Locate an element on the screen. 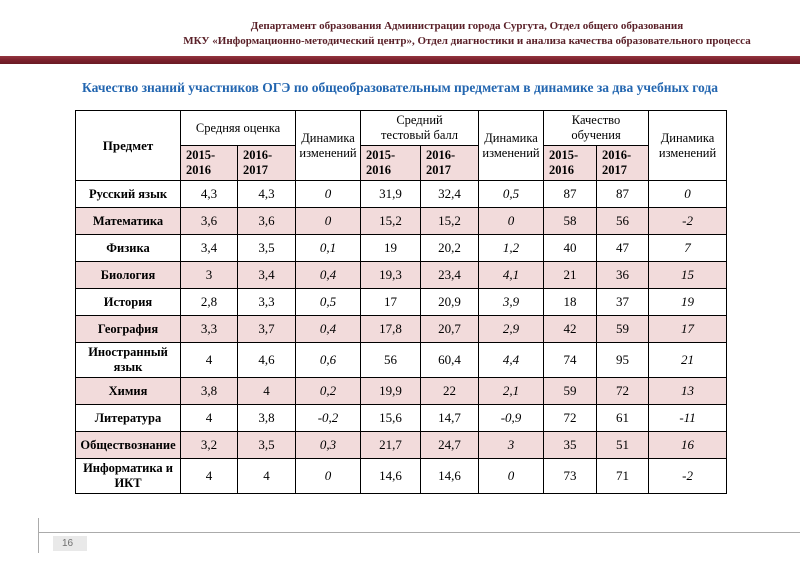  value-cell: 7 is located at coordinates (688, 248).